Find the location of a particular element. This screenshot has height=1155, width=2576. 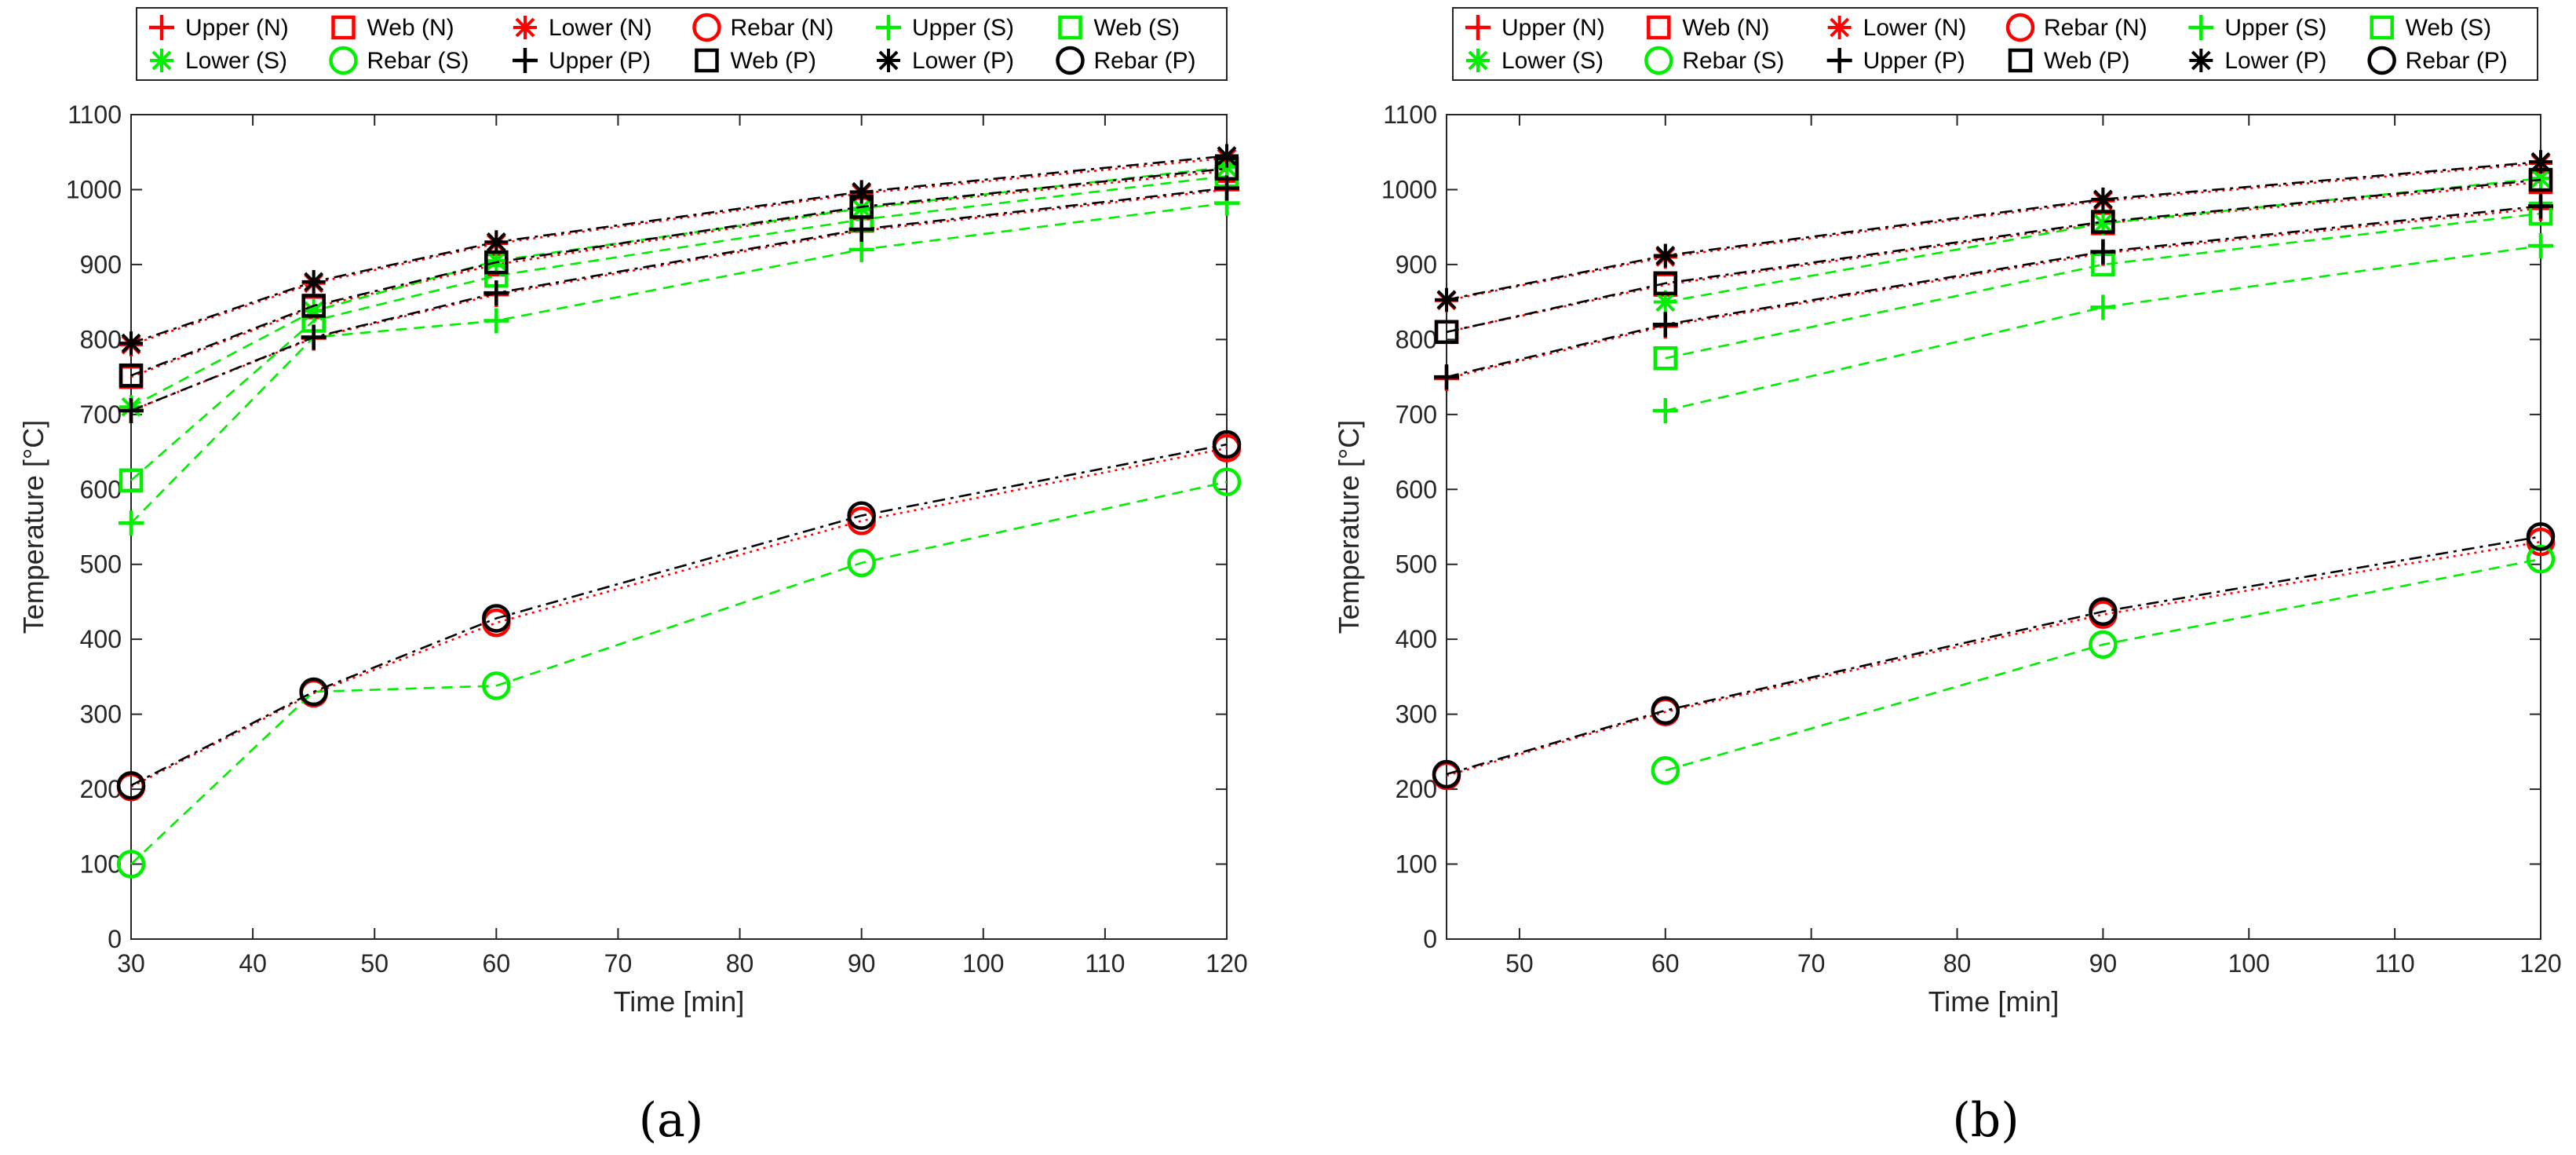

chart-a-legend-entry-upper-s: Upper (S) is located at coordinates (945, 28).